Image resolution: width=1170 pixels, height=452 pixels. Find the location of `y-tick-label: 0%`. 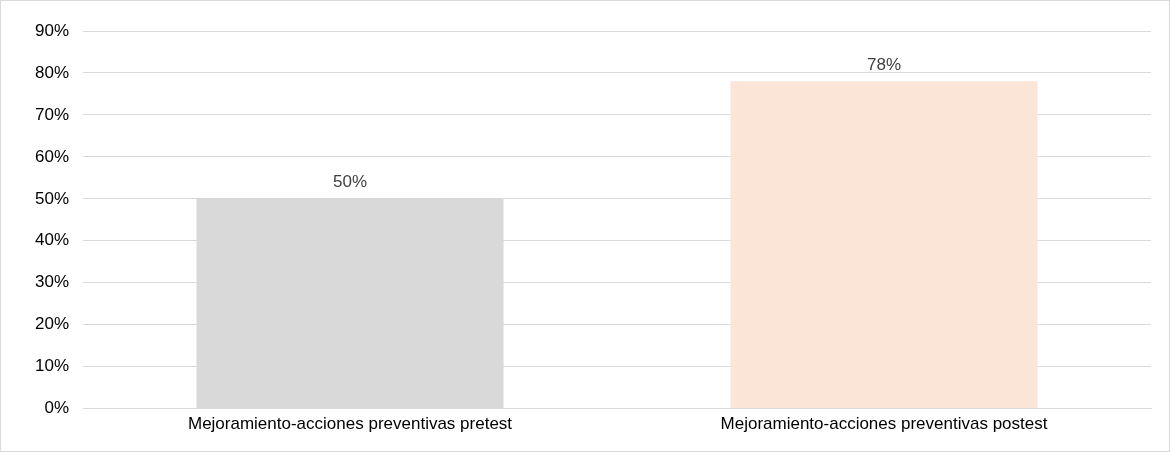

y-tick-label: 0% is located at coordinates (57, 408).